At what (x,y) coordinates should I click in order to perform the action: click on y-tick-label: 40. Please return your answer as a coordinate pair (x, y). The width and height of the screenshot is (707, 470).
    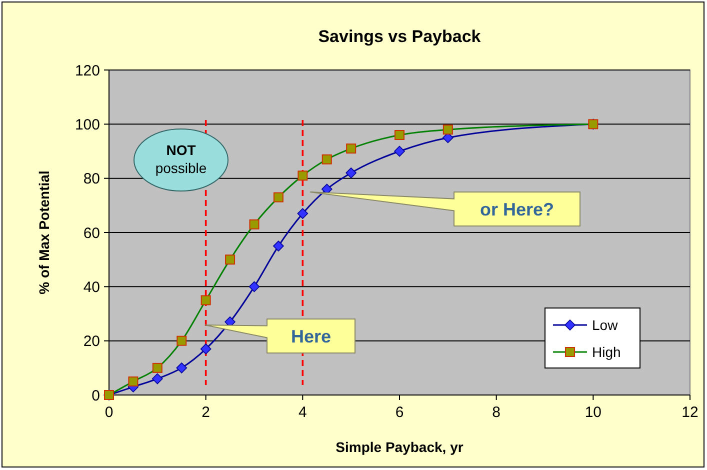
    Looking at the image, I should click on (91, 287).